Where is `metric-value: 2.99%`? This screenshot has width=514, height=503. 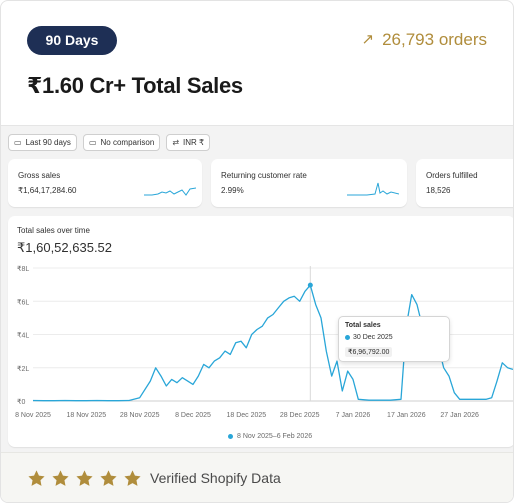 metric-value: 2.99% is located at coordinates (232, 190).